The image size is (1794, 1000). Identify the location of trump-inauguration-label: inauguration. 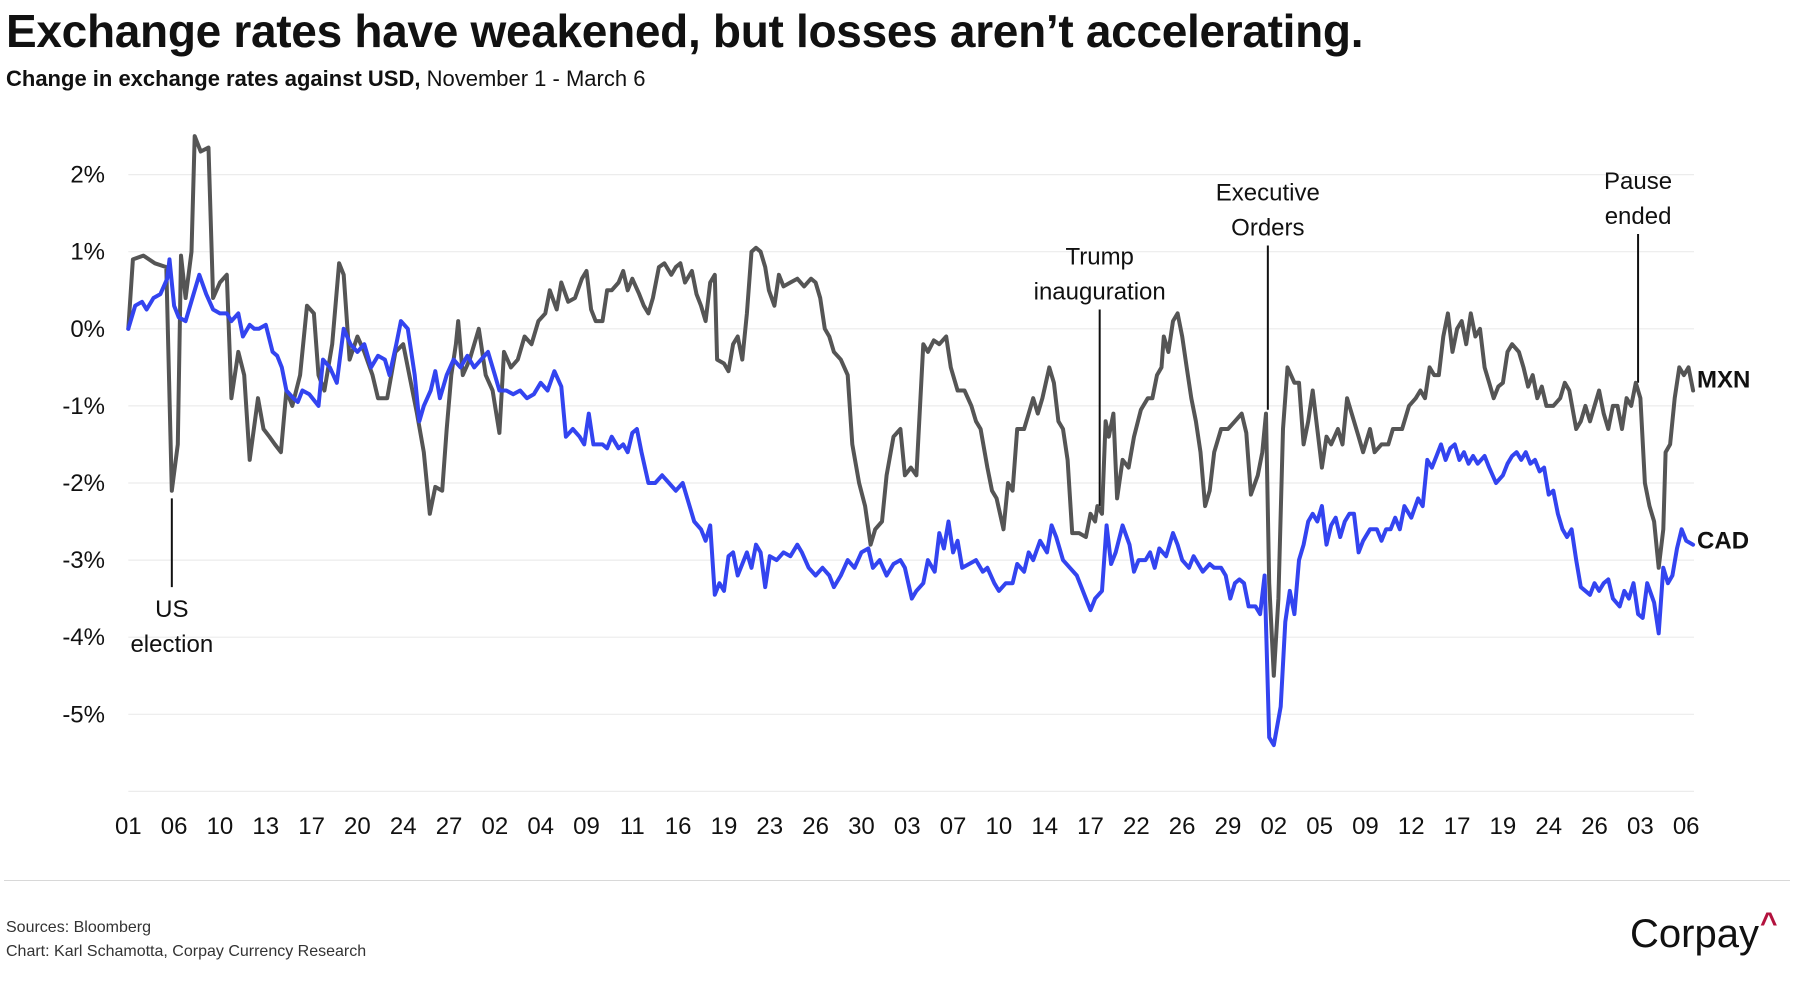
(1100, 292).